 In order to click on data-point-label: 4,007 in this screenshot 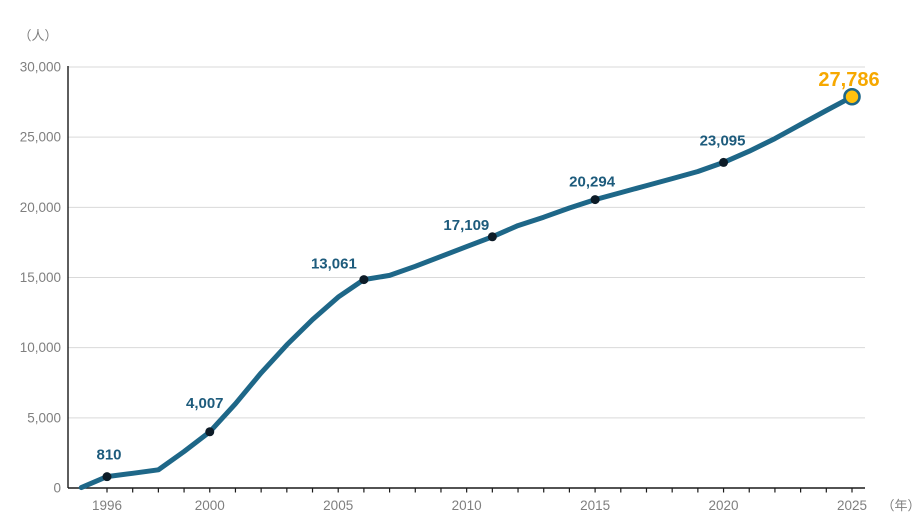, I will do `click(205, 403)`.